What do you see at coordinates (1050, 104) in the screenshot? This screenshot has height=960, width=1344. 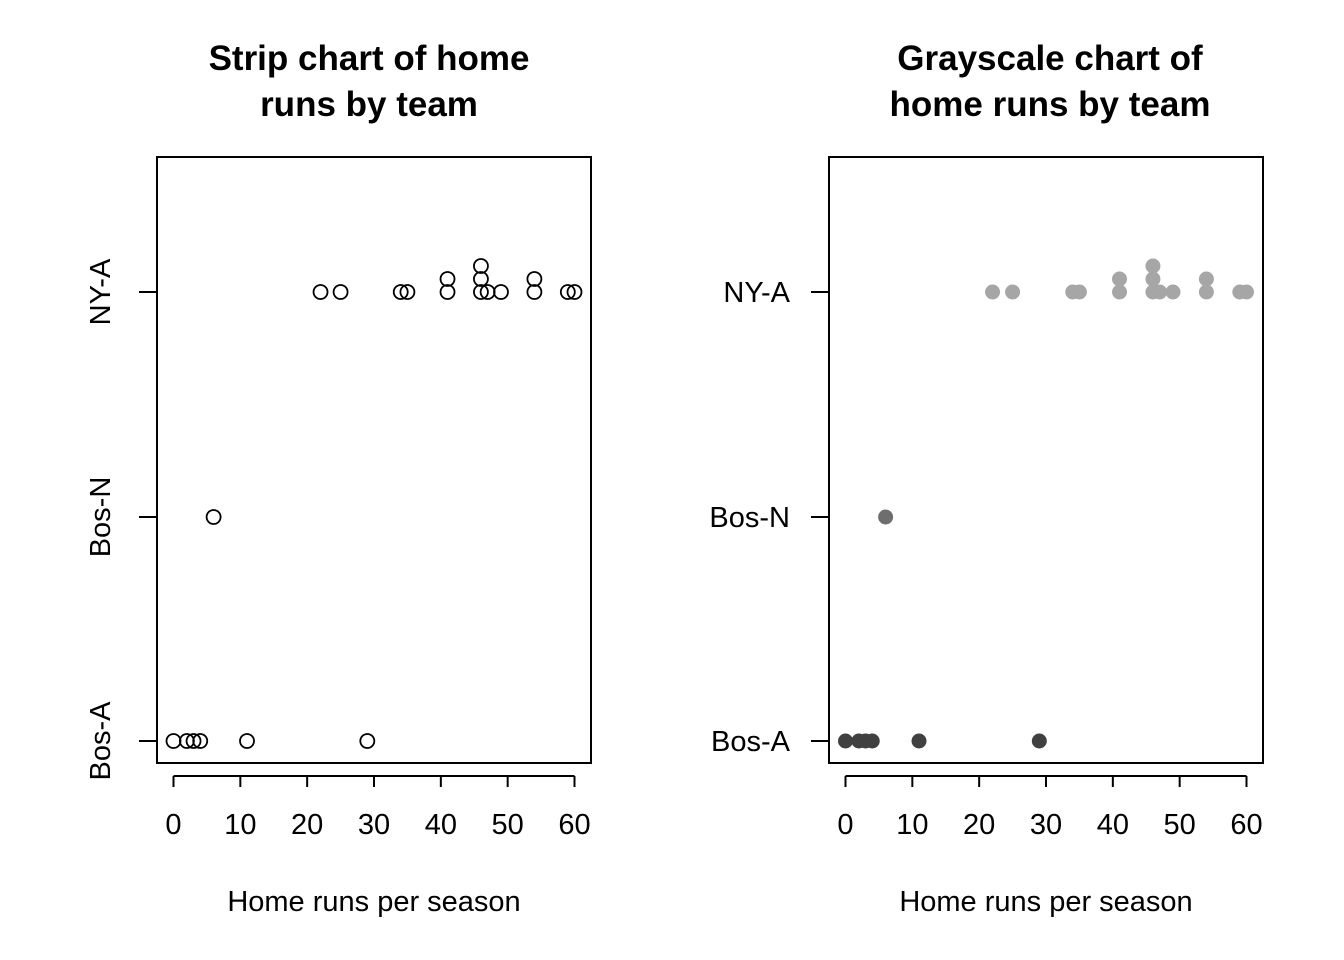 I see `chart-title-line: home runs by team` at bounding box center [1050, 104].